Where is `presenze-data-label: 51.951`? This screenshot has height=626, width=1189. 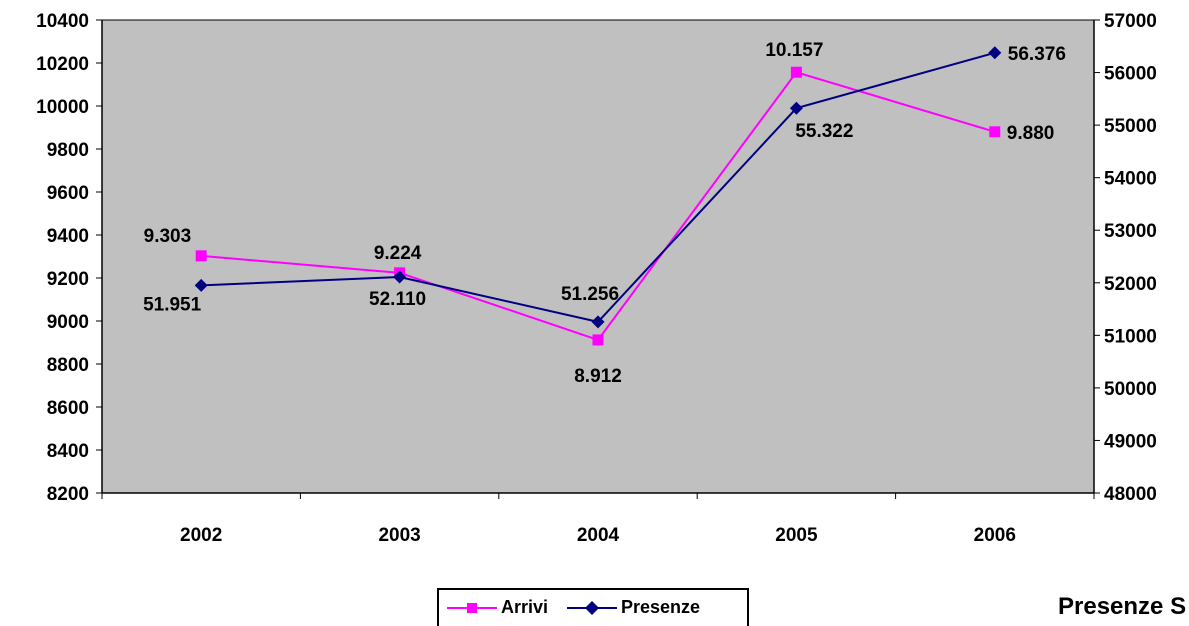
presenze-data-label: 51.951 is located at coordinates (172, 304).